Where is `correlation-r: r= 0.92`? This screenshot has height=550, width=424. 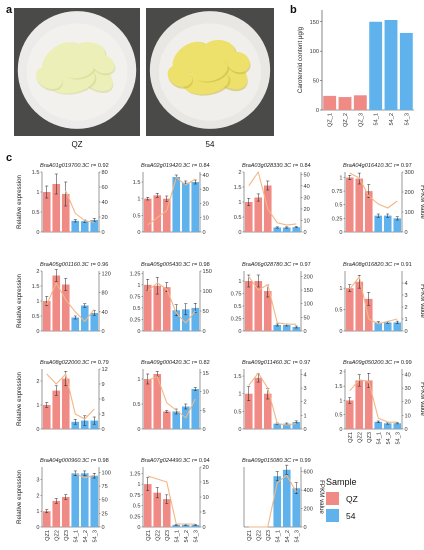
correlation-r: r= 0.92 is located at coordinates (100, 166).